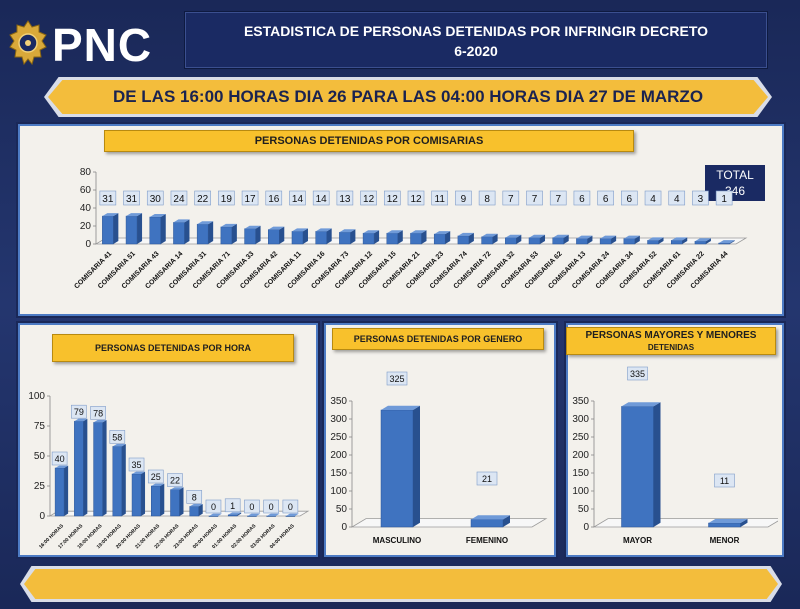  What do you see at coordinates (86, 208) in the screenshot?
I see `y-tick-label: 40` at bounding box center [86, 208].